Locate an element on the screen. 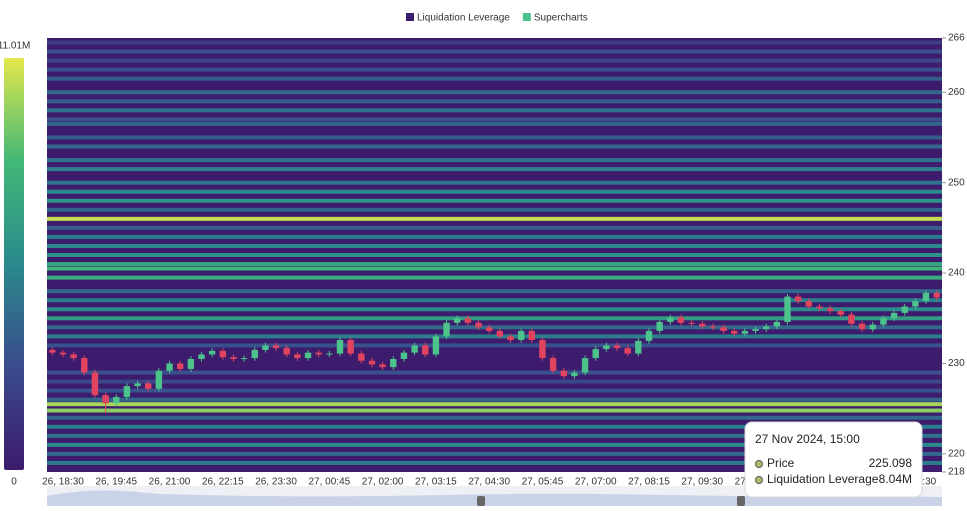 The width and height of the screenshot is (967, 511). y-tick-label: 250 is located at coordinates (956, 182).